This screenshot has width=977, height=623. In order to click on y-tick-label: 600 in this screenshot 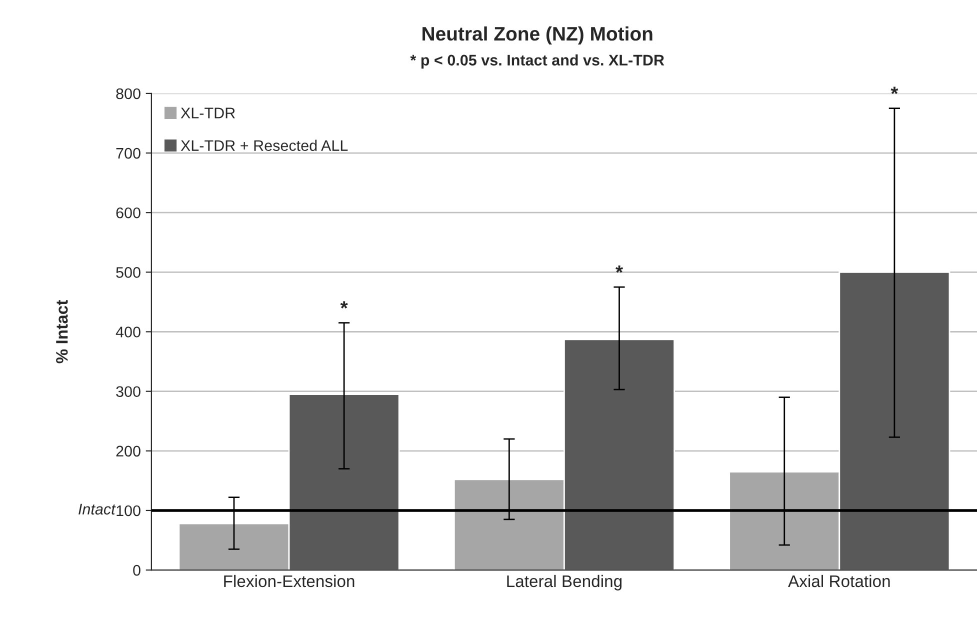, I will do `click(128, 212)`.